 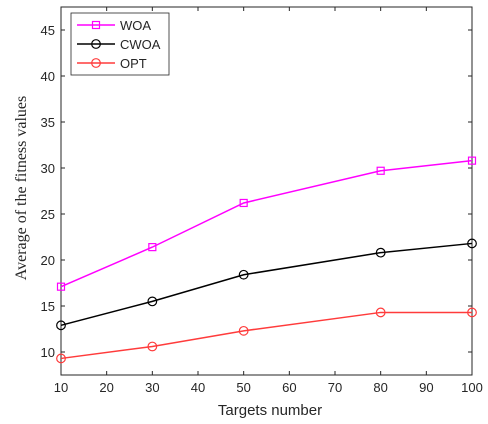 What do you see at coordinates (48, 352) in the screenshot?
I see `y-tick-label: 10` at bounding box center [48, 352].